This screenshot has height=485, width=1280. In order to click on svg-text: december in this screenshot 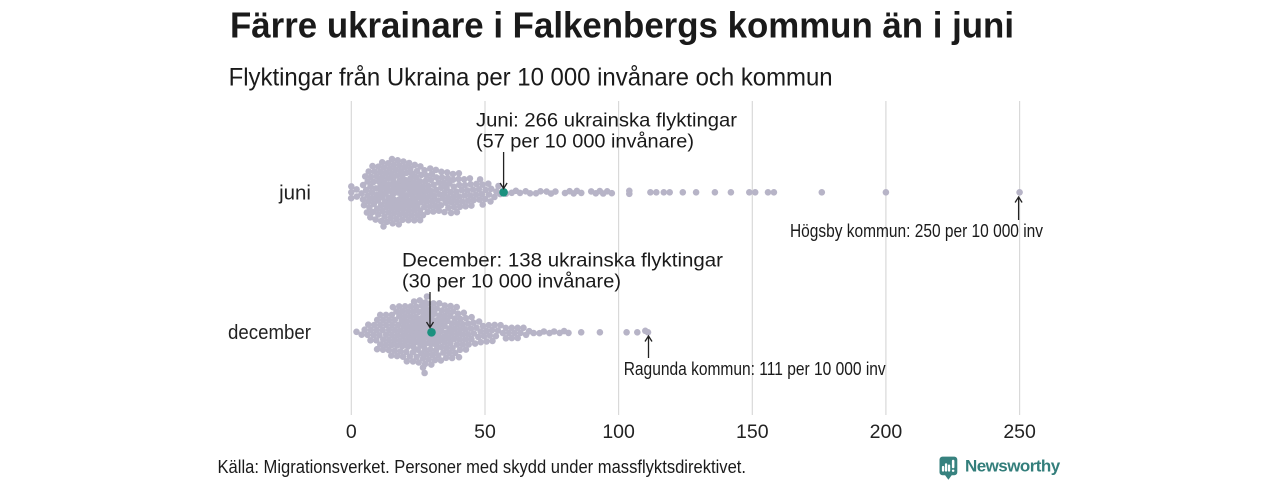, I will do `click(269, 332)`.